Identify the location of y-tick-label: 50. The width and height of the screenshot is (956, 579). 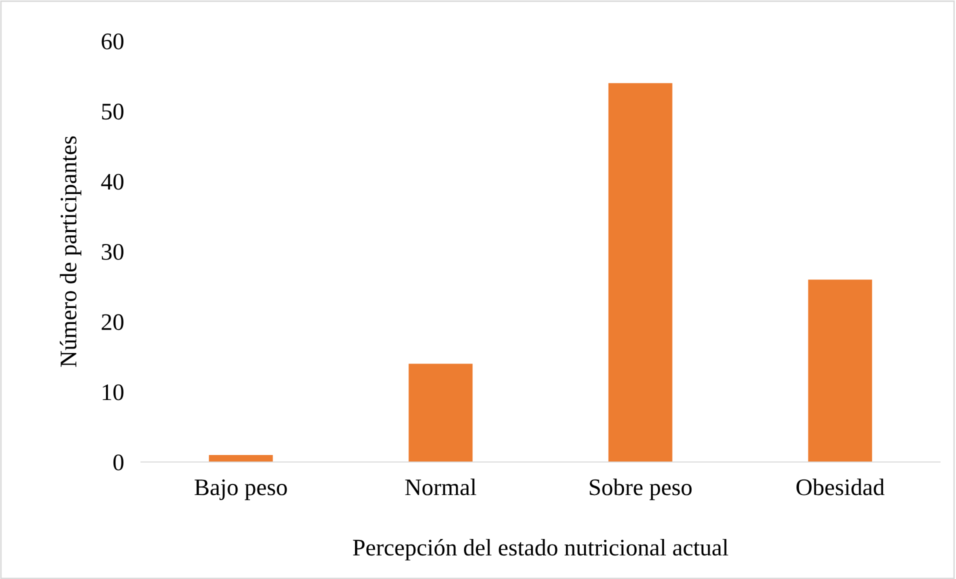
(113, 112).